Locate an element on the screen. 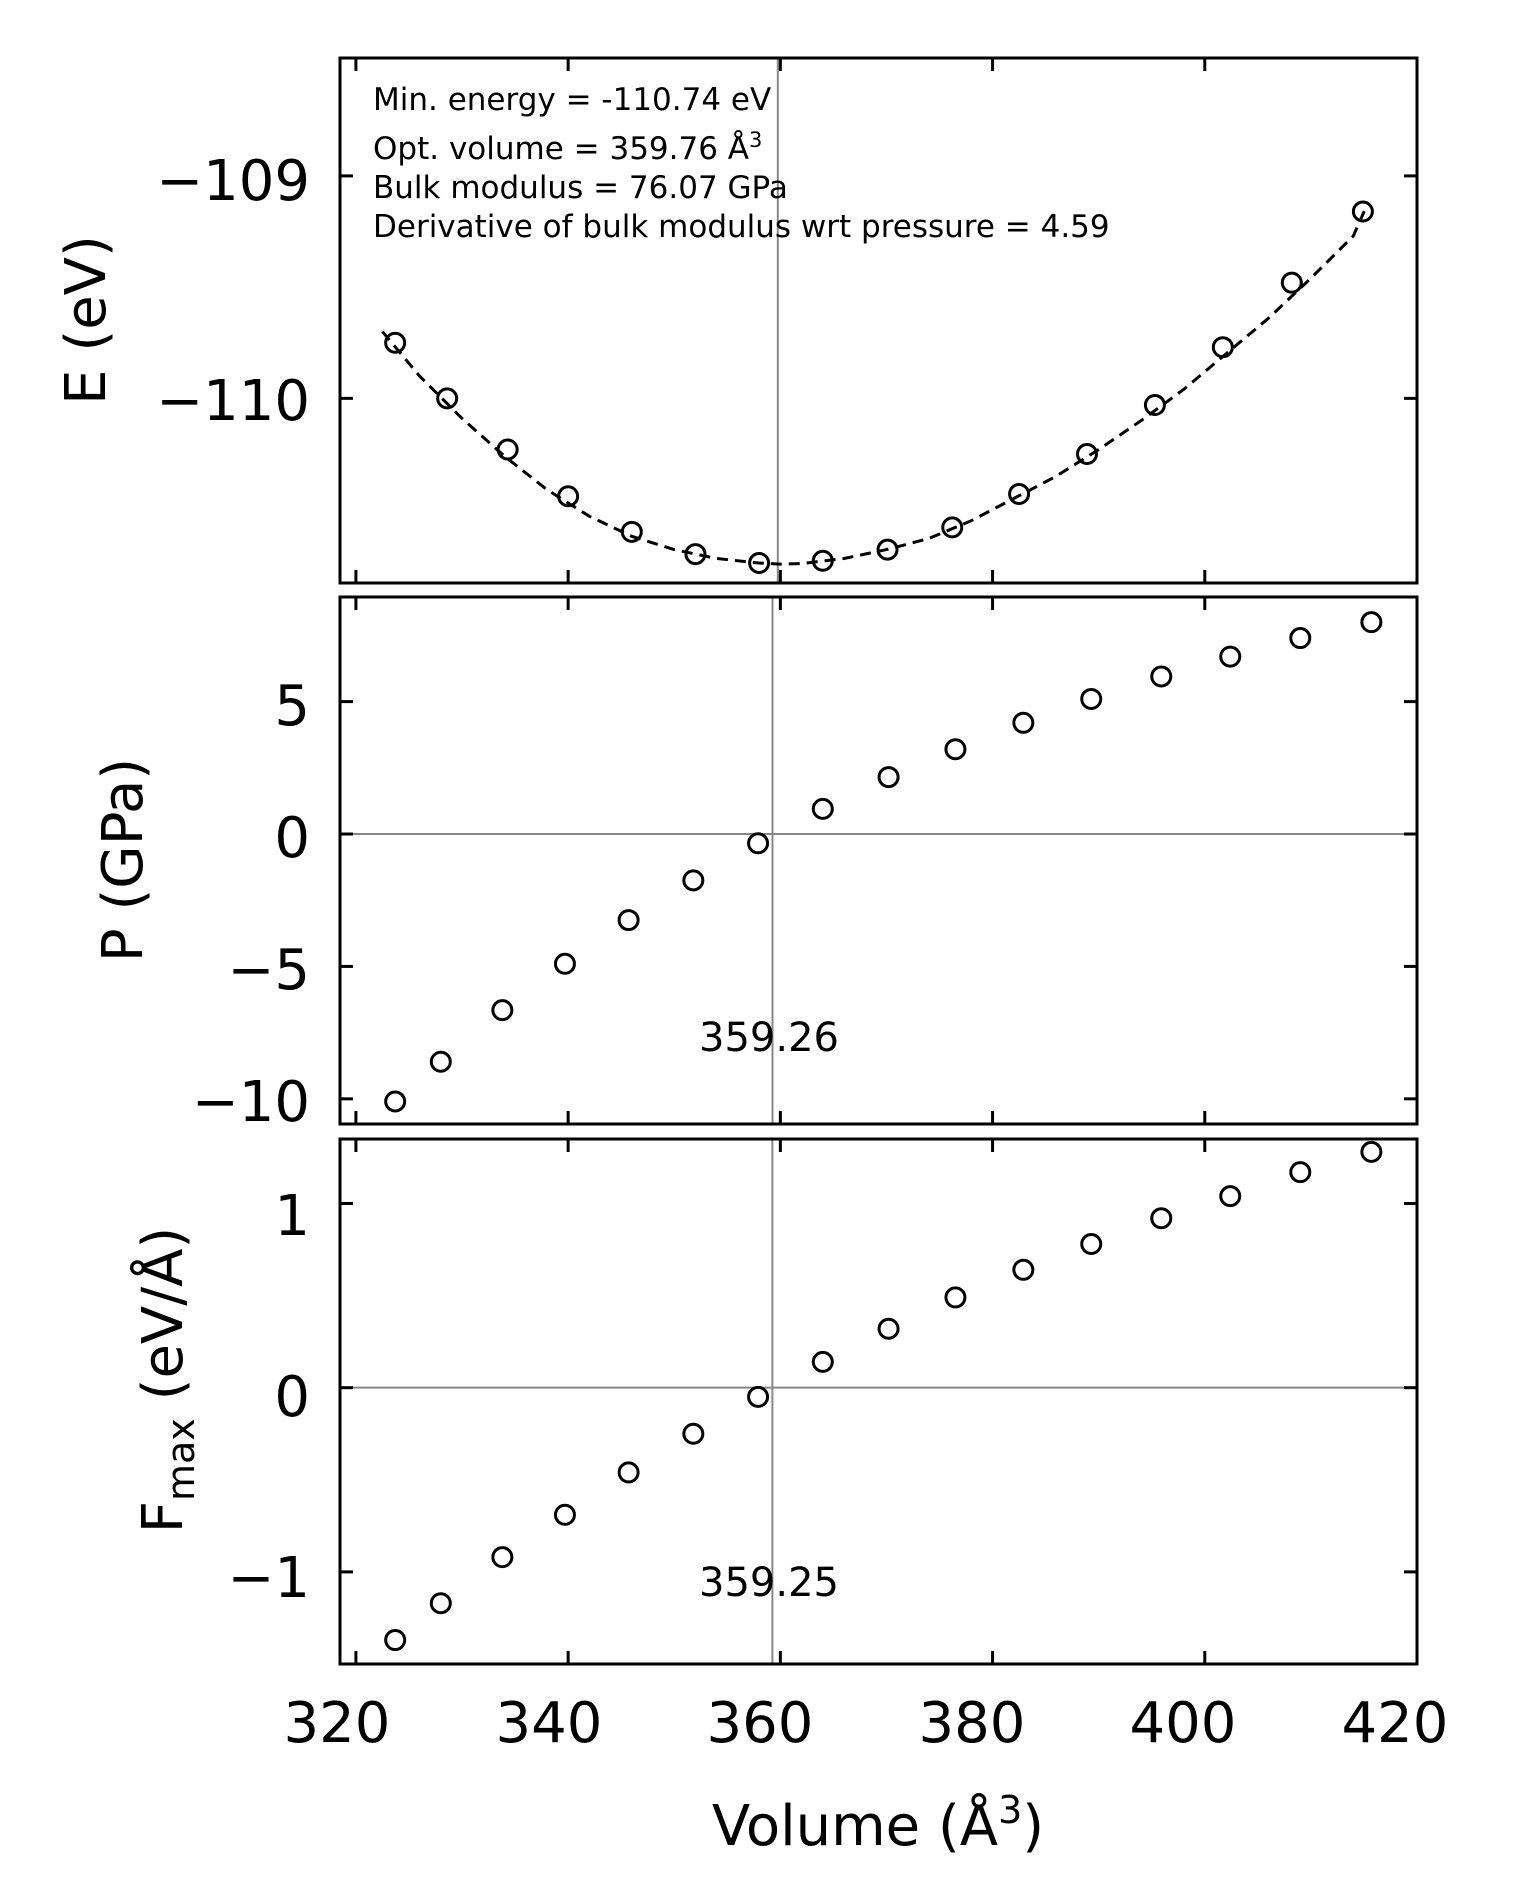 This screenshot has height=1899, width=1520. xtick-label-400: 400 is located at coordinates (1183, 1723).